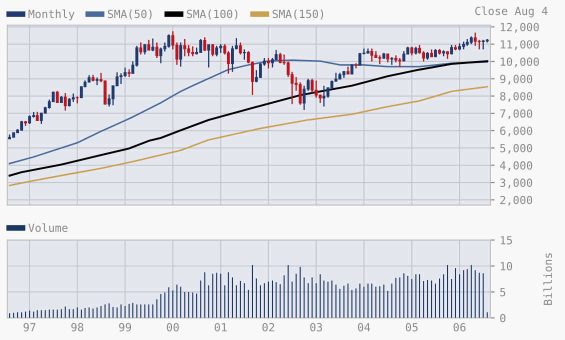  What do you see at coordinates (516, 149) in the screenshot?
I see `y-tick-label: 5,000` at bounding box center [516, 149].